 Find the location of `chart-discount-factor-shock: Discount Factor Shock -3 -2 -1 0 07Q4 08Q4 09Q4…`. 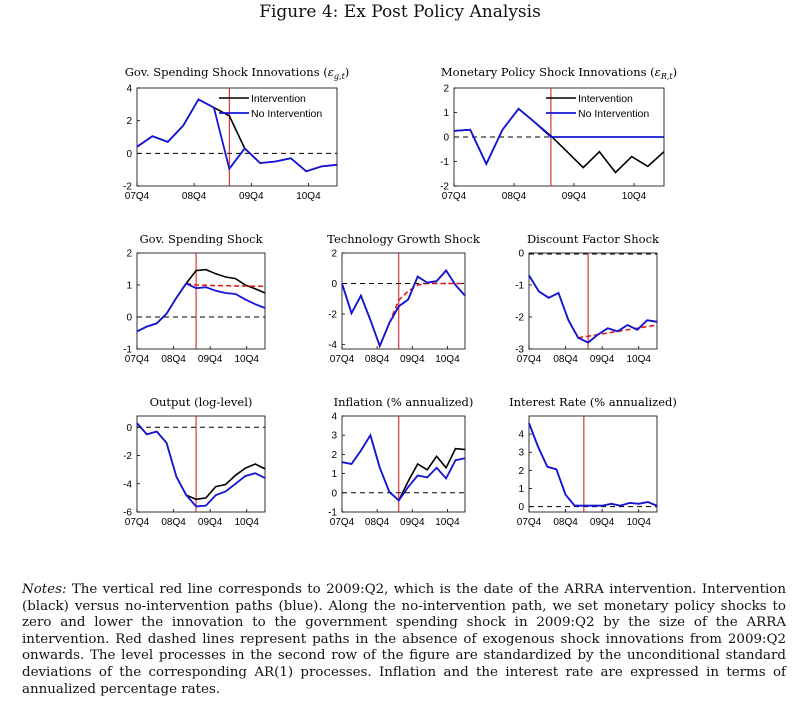

chart-discount-factor-shock: Discount Factor Shock -3 -2 -1 0 07Q4 08Q4 09Q4… is located at coordinates (587, 298).